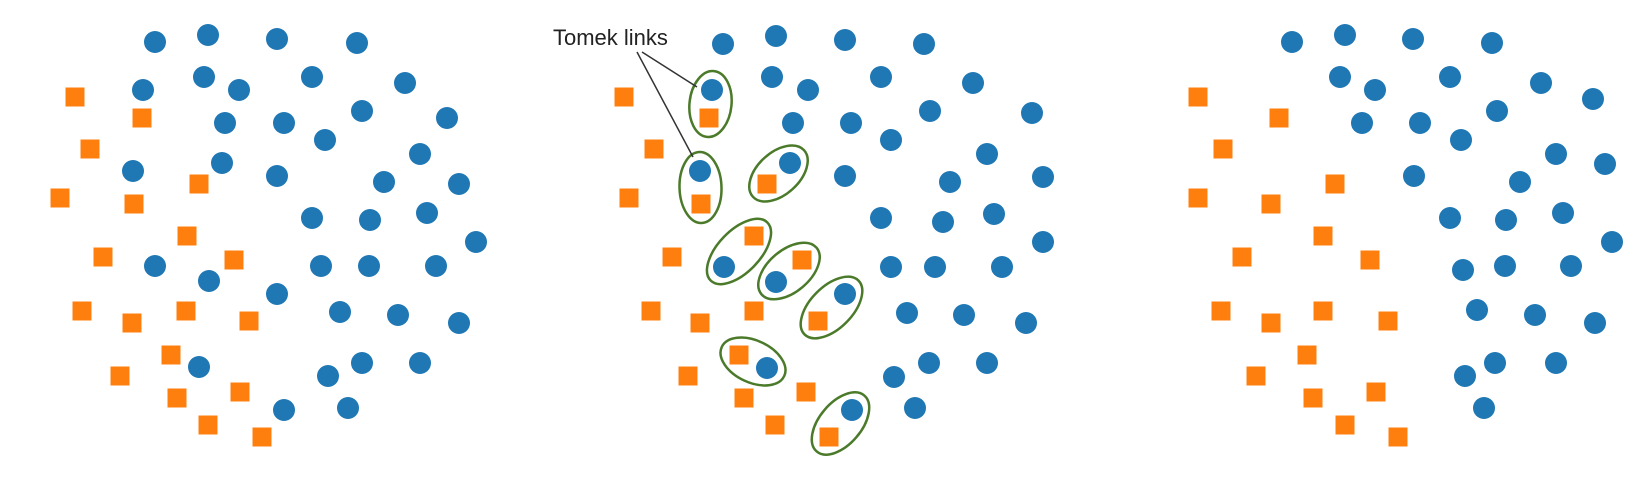 Image resolution: width=1646 pixels, height=480 pixels. I want to click on tomek-links-annotation: Tomek links, so click(625, 91).